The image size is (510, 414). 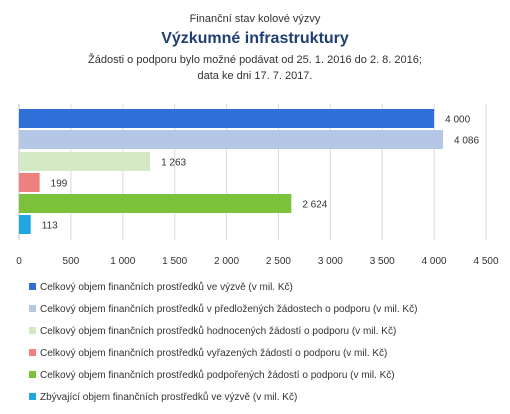 I want to click on x-tick-label: 0, so click(x=19, y=261).